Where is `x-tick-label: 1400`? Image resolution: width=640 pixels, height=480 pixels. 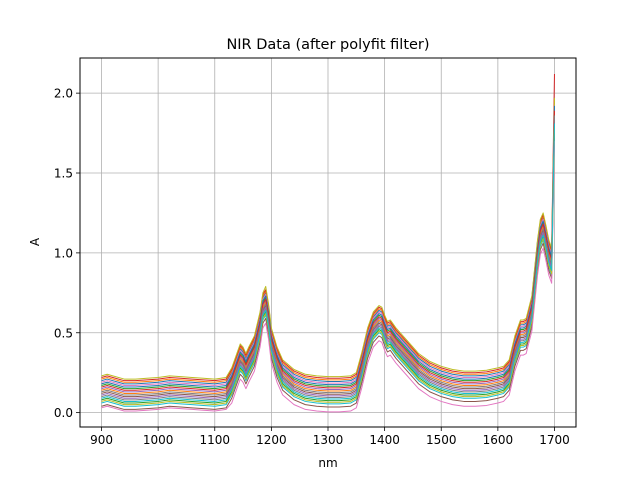 x-tick-label: 1400 is located at coordinates (384, 440).